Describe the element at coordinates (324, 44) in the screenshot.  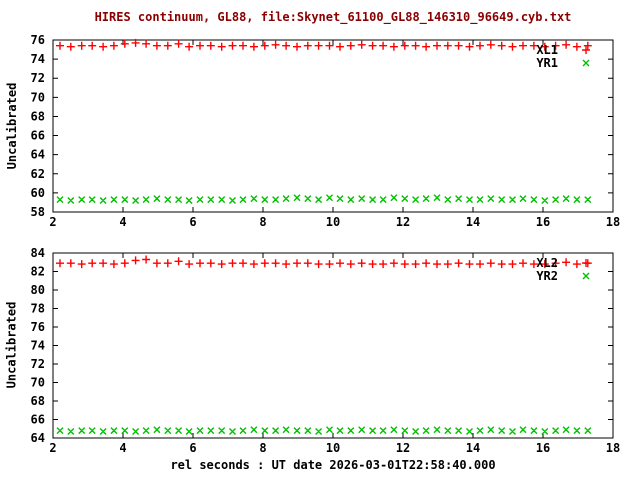
I see `series-XL1-points` at that location.